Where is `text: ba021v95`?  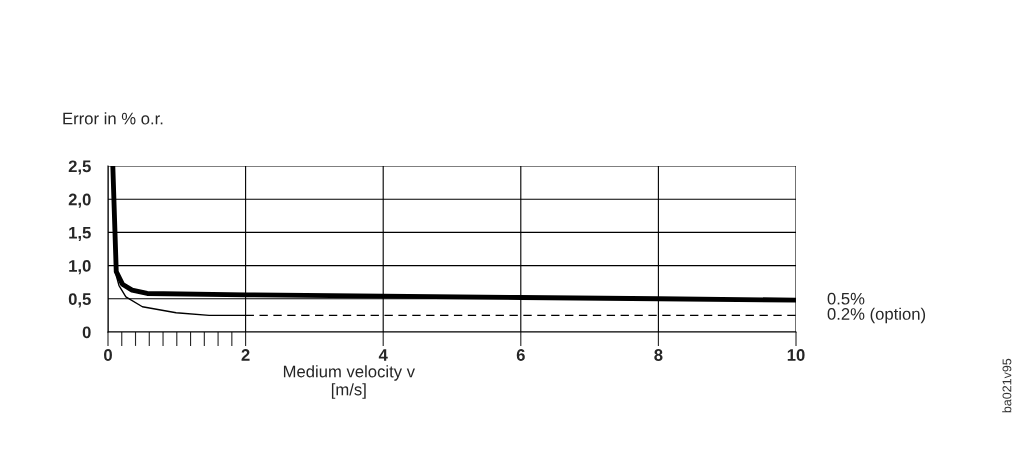
text: ba021v95 is located at coordinates (1007, 385).